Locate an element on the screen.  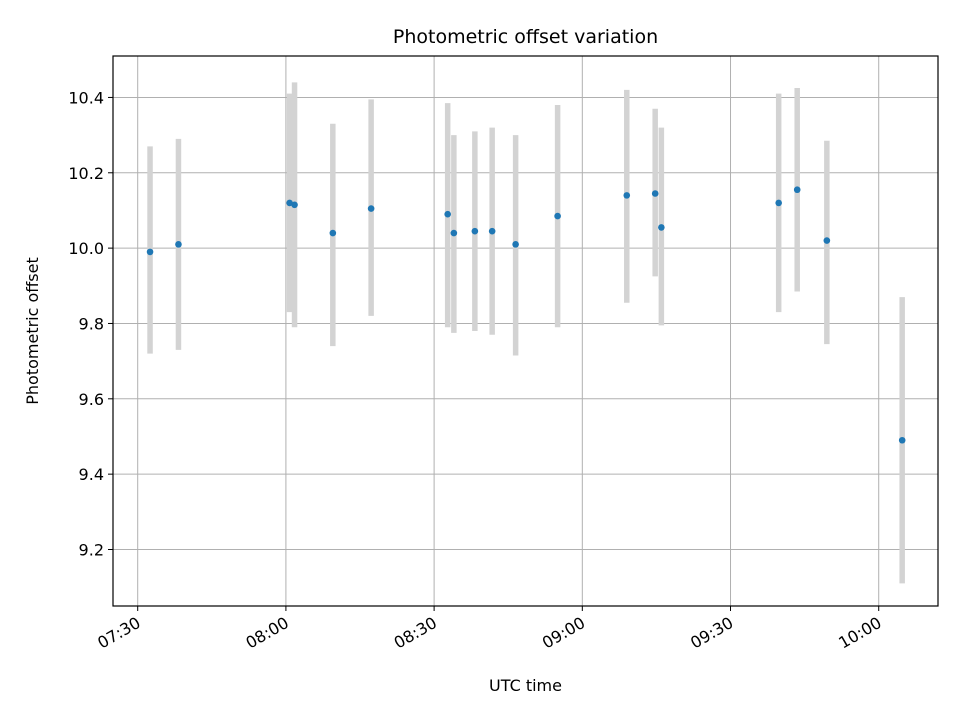
y-tick-label: 9.4 is located at coordinates (91, 474).